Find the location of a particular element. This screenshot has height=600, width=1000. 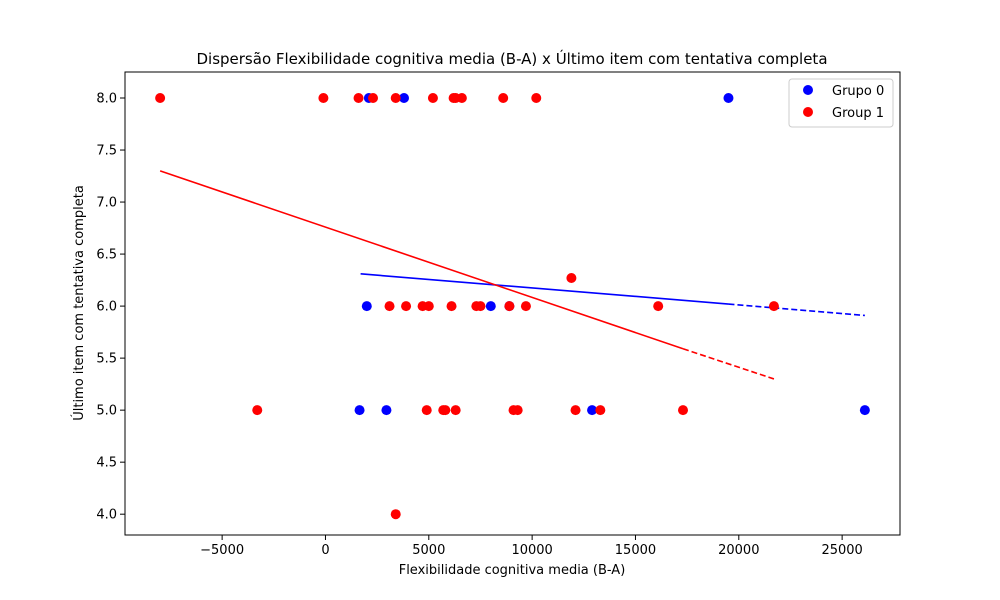

x-tick-label: 20000 is located at coordinates (738, 550).